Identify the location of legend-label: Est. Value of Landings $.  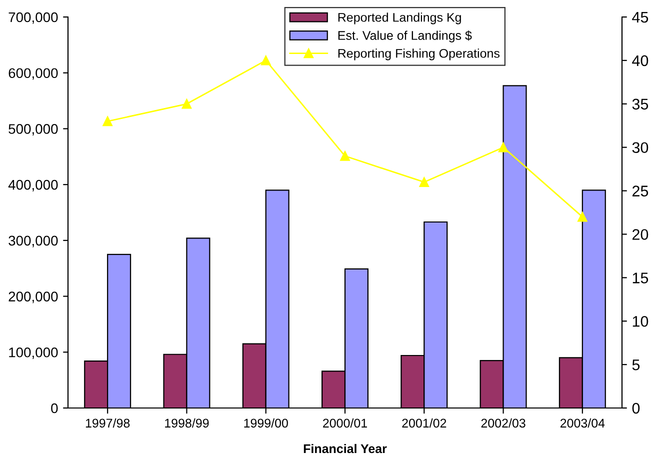
(405, 36).